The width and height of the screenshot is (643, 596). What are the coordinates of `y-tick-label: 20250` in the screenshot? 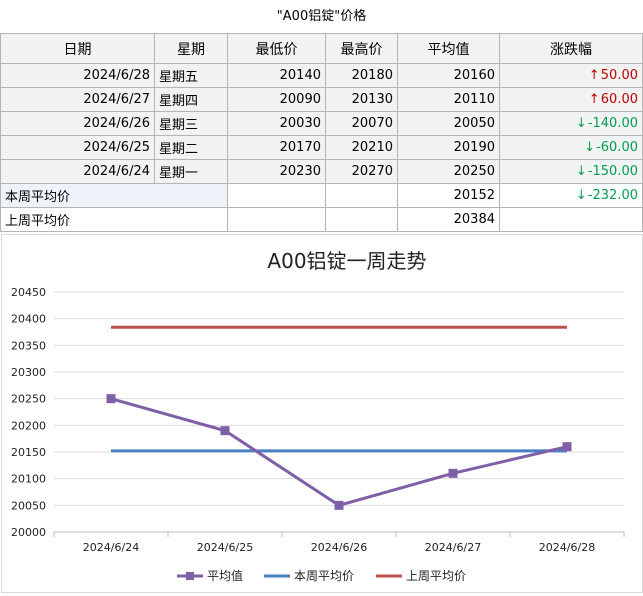 It's located at (28, 399).